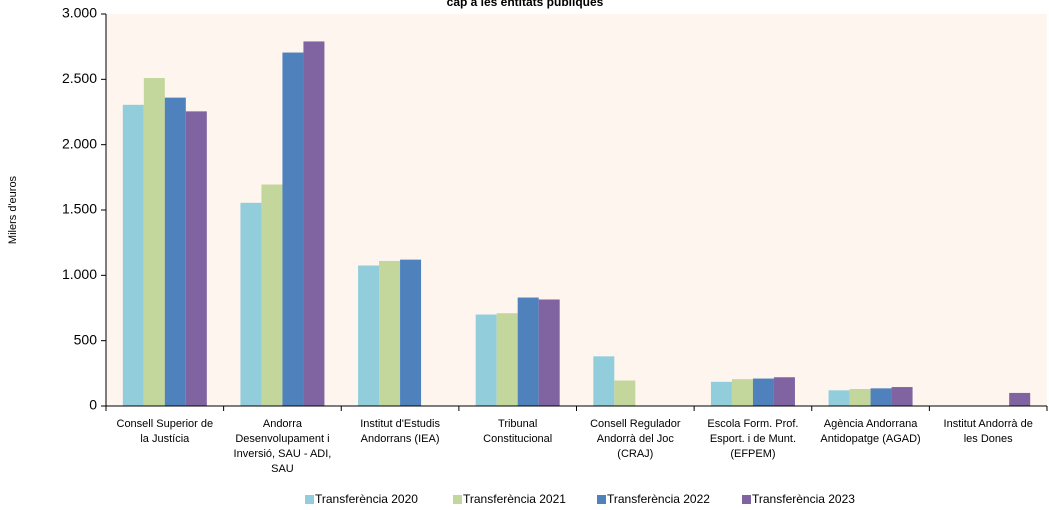  What do you see at coordinates (283, 454) in the screenshot?
I see `x-category-label: Inversió, SAU - ADI,` at bounding box center [283, 454].